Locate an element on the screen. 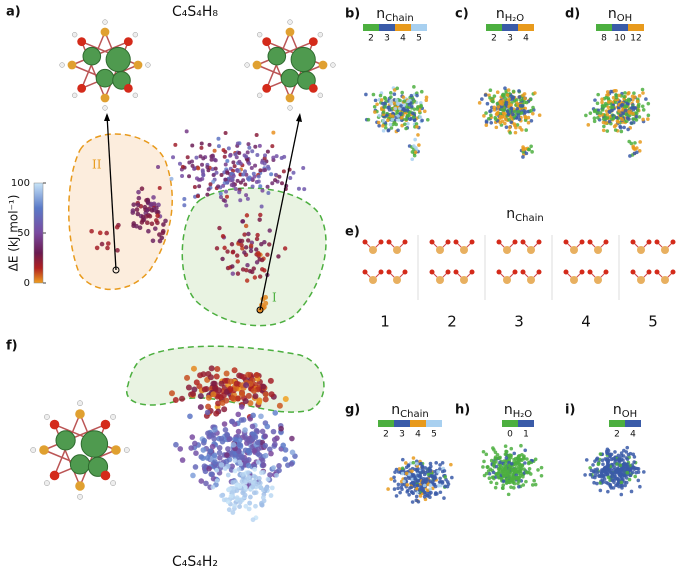 The height and width of the screenshot is (575, 685). title-base: n is located at coordinates (500, 14).